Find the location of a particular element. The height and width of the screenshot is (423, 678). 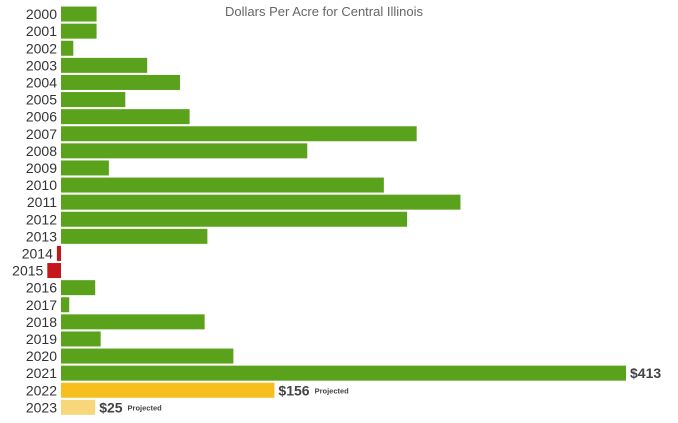

y-tick-label-2011: 2011 is located at coordinates (42, 202).